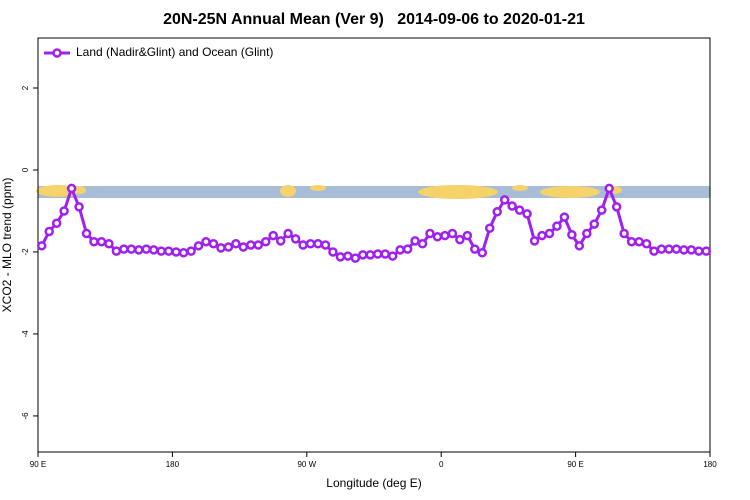 This screenshot has height=500, width=750. I want to click on x-tick-label: 0, so click(441, 464).